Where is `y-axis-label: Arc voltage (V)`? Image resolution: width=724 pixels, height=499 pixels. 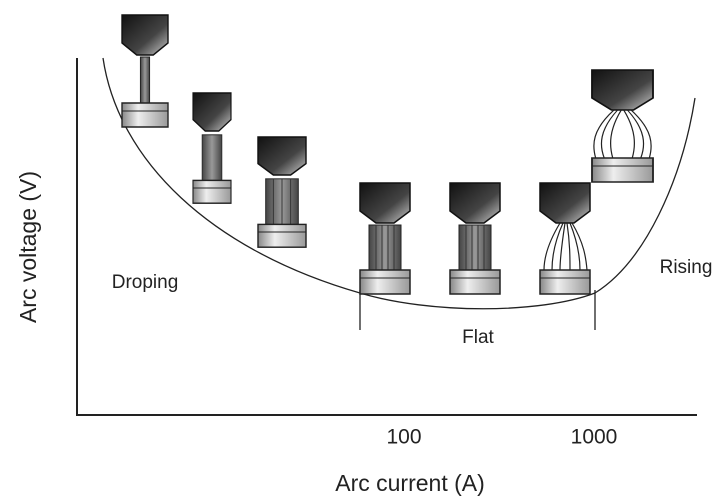
y-axis-label: Arc voltage (V) is located at coordinates (28, 247).